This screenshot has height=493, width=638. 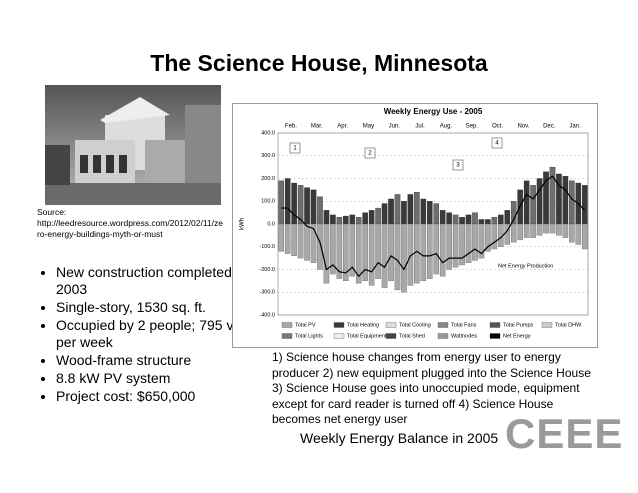 What do you see at coordinates (267, 293) in the screenshot?
I see `y-tick-label: -300.0` at bounding box center [267, 293].